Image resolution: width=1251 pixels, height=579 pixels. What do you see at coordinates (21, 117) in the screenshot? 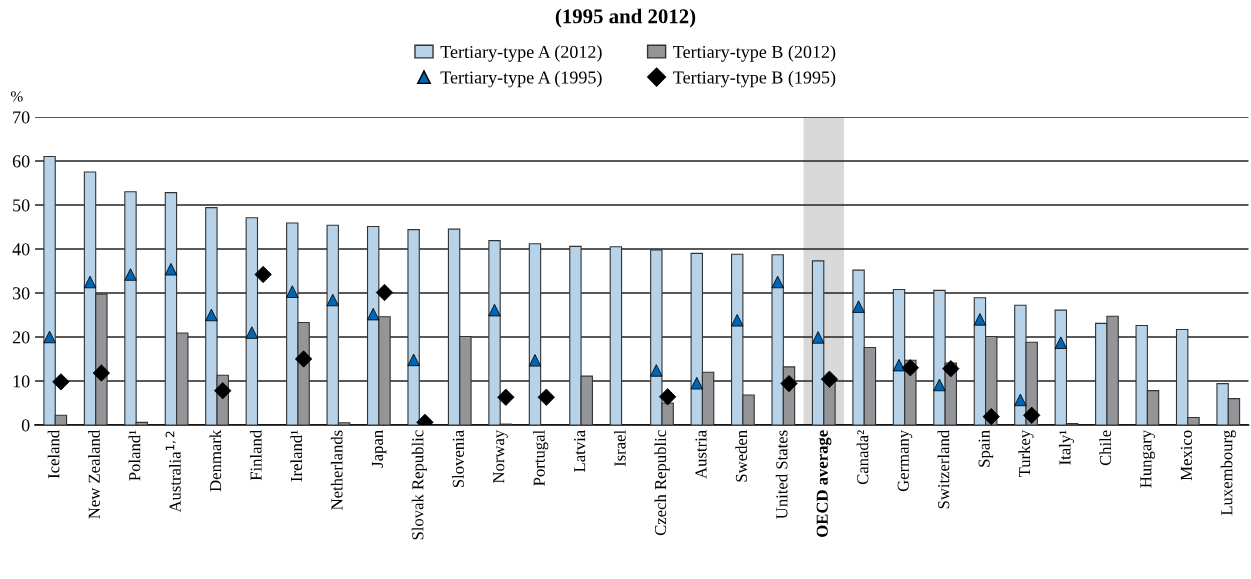
I see `y-tick-label: 70` at bounding box center [21, 117].